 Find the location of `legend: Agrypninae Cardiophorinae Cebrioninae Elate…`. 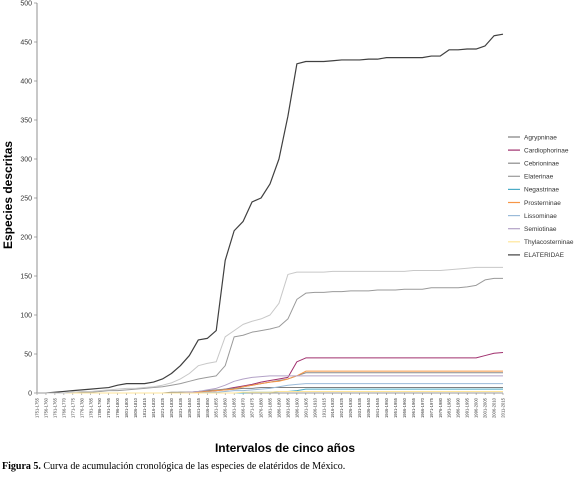

legend: Agrypninae Cardiophorinae Cebrioninae Elate… is located at coordinates (541, 196).